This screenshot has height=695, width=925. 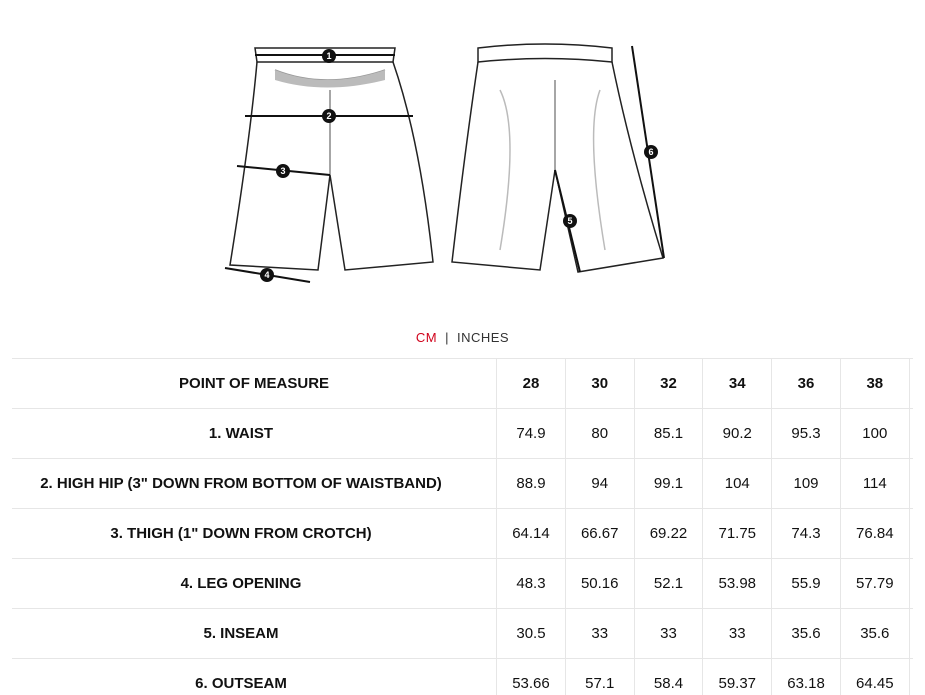 What do you see at coordinates (874, 583) in the screenshot?
I see `measure-value: 57.79` at bounding box center [874, 583].